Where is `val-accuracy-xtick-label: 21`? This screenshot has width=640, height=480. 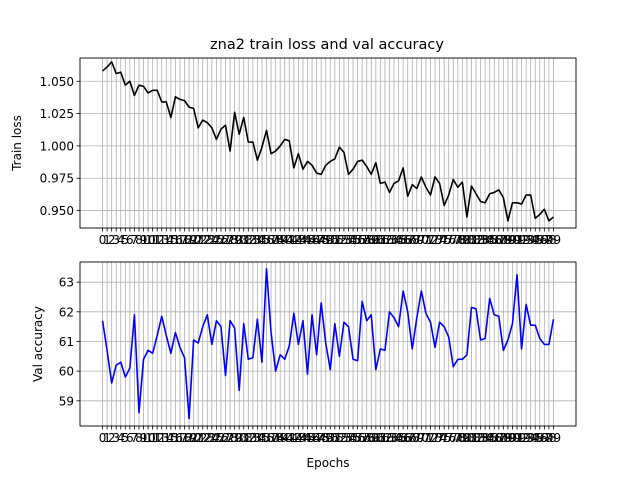 val-accuracy-xtick-label: 21 is located at coordinates (198, 438).